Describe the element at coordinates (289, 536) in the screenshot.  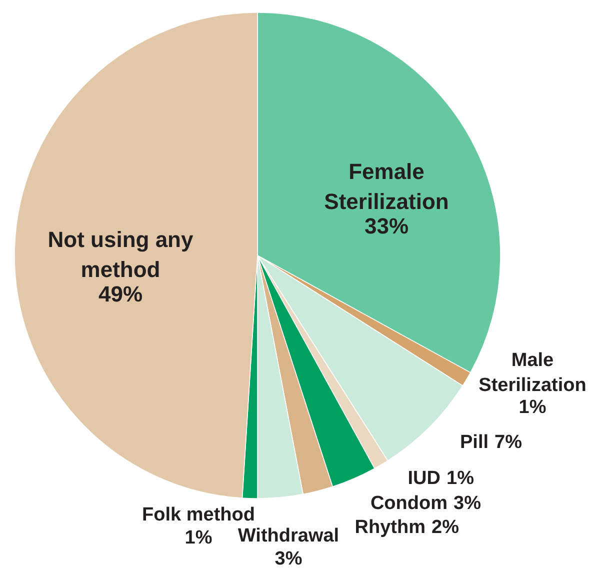
I see `slice-label: Withdrawal` at that location.